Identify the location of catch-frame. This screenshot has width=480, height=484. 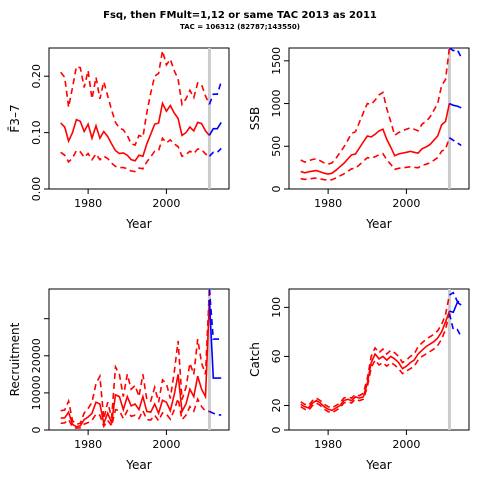
(379, 359).